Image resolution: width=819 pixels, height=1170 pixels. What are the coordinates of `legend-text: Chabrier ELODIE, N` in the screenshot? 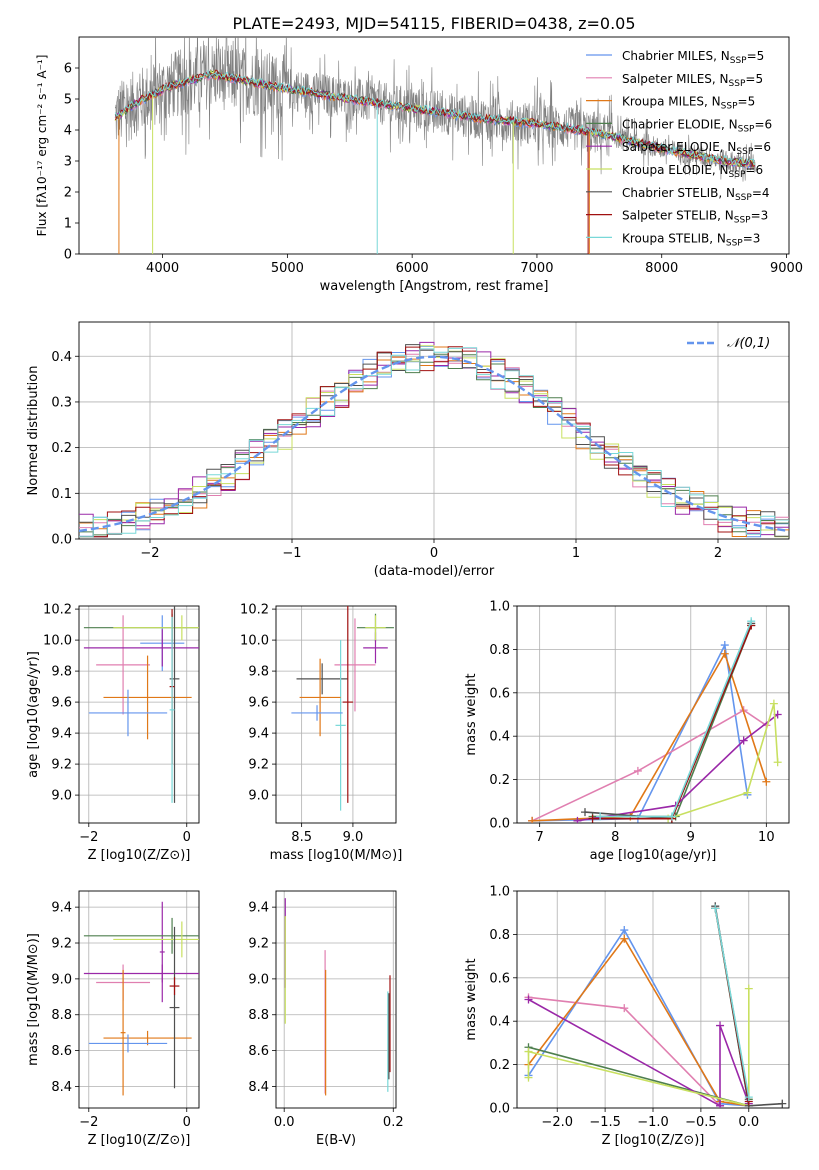 It's located at (680, 124).